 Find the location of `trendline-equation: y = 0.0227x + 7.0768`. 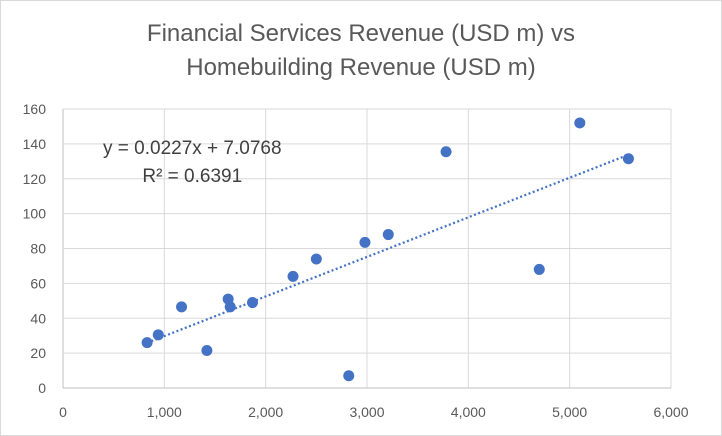

trendline-equation: y = 0.0227x + 7.0768 is located at coordinates (192, 148).